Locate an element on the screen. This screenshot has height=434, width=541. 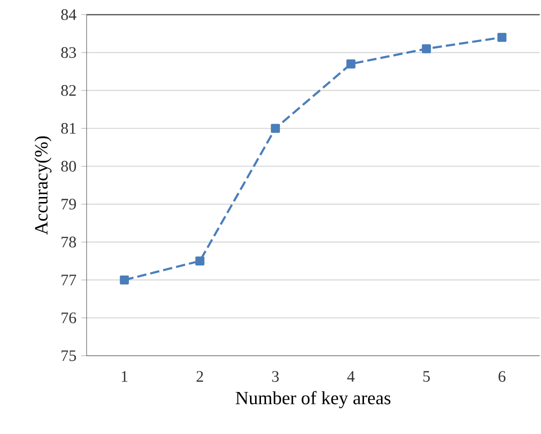
y-tick-label: 79 is located at coordinates (69, 204).